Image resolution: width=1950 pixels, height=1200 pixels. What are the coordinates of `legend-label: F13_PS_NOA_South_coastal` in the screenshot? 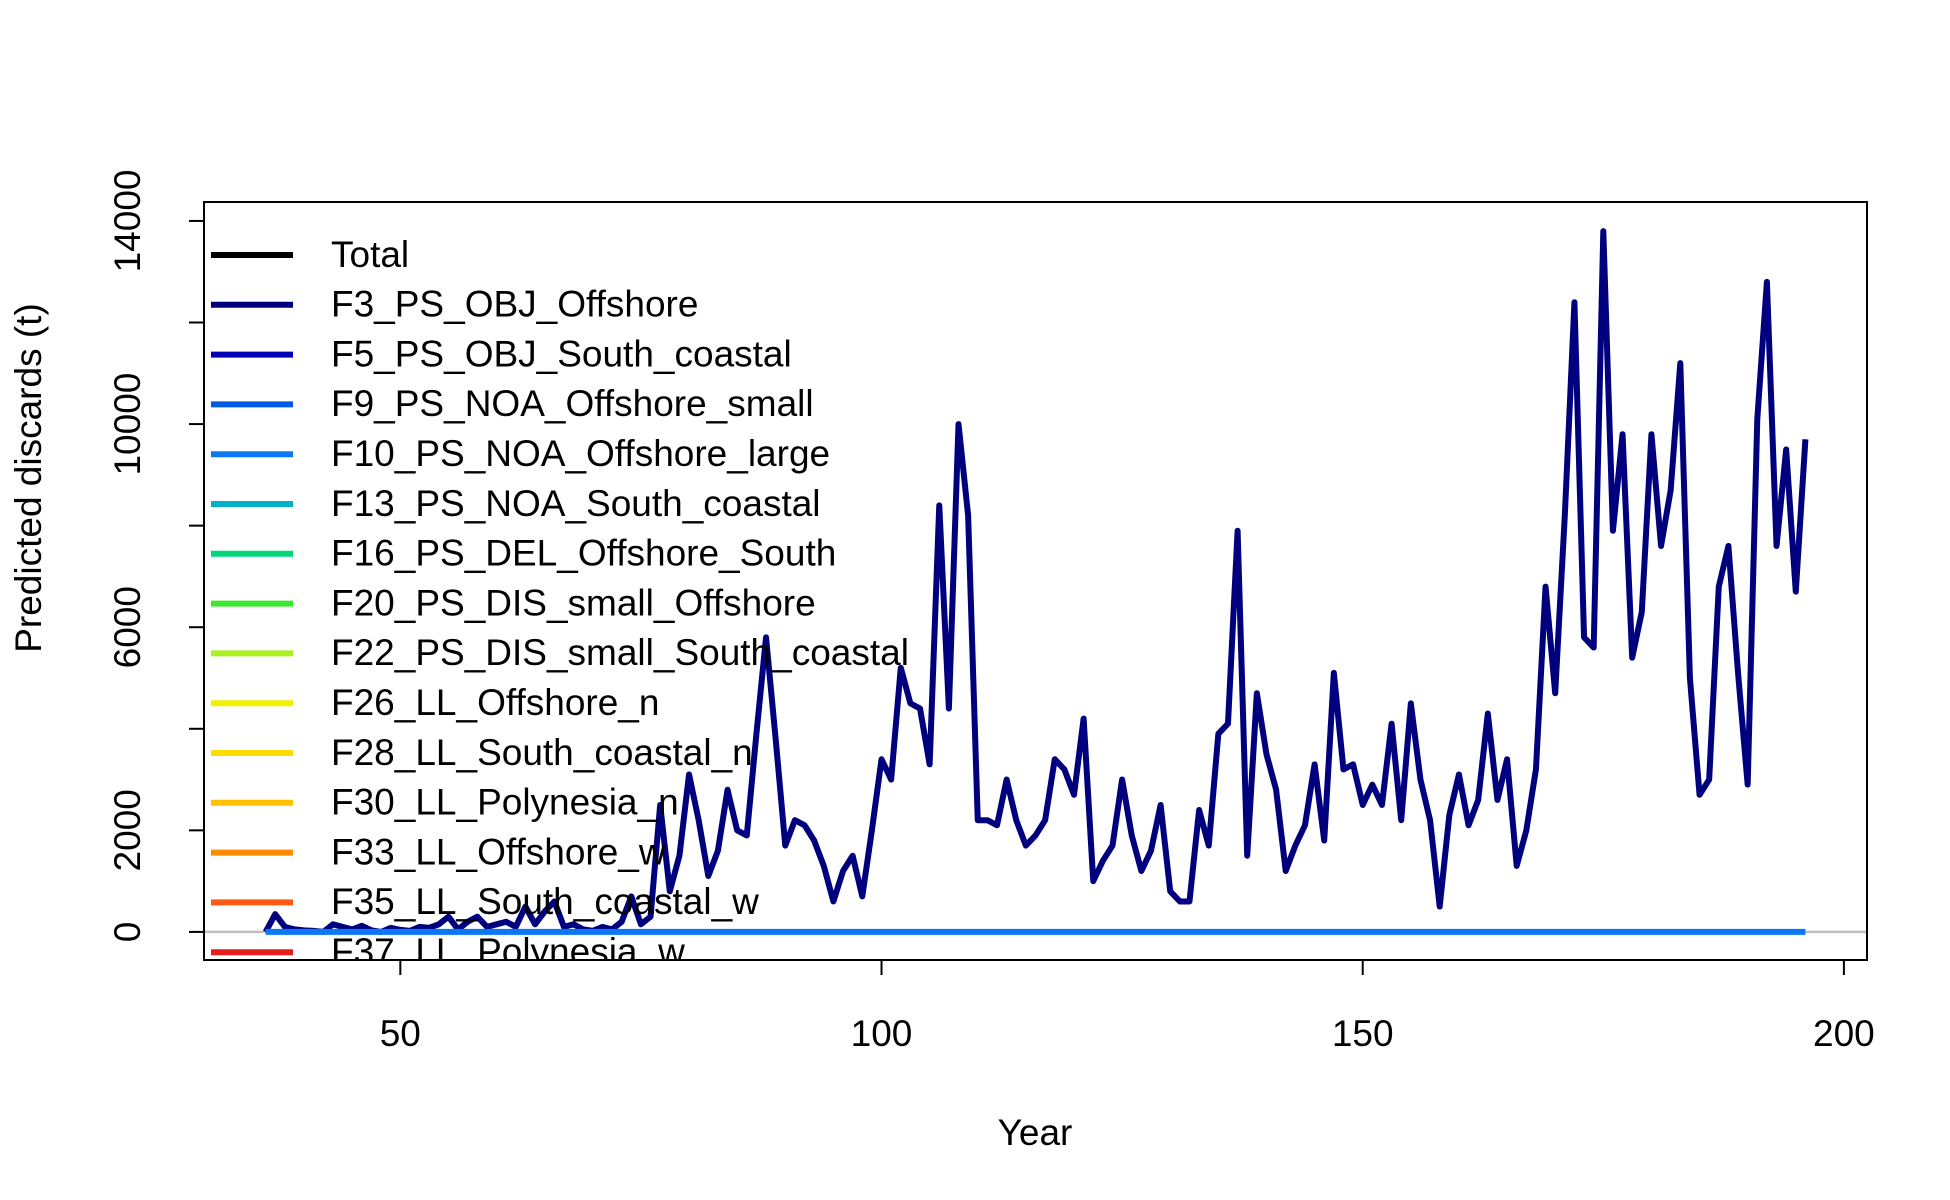 It's located at (576, 503).